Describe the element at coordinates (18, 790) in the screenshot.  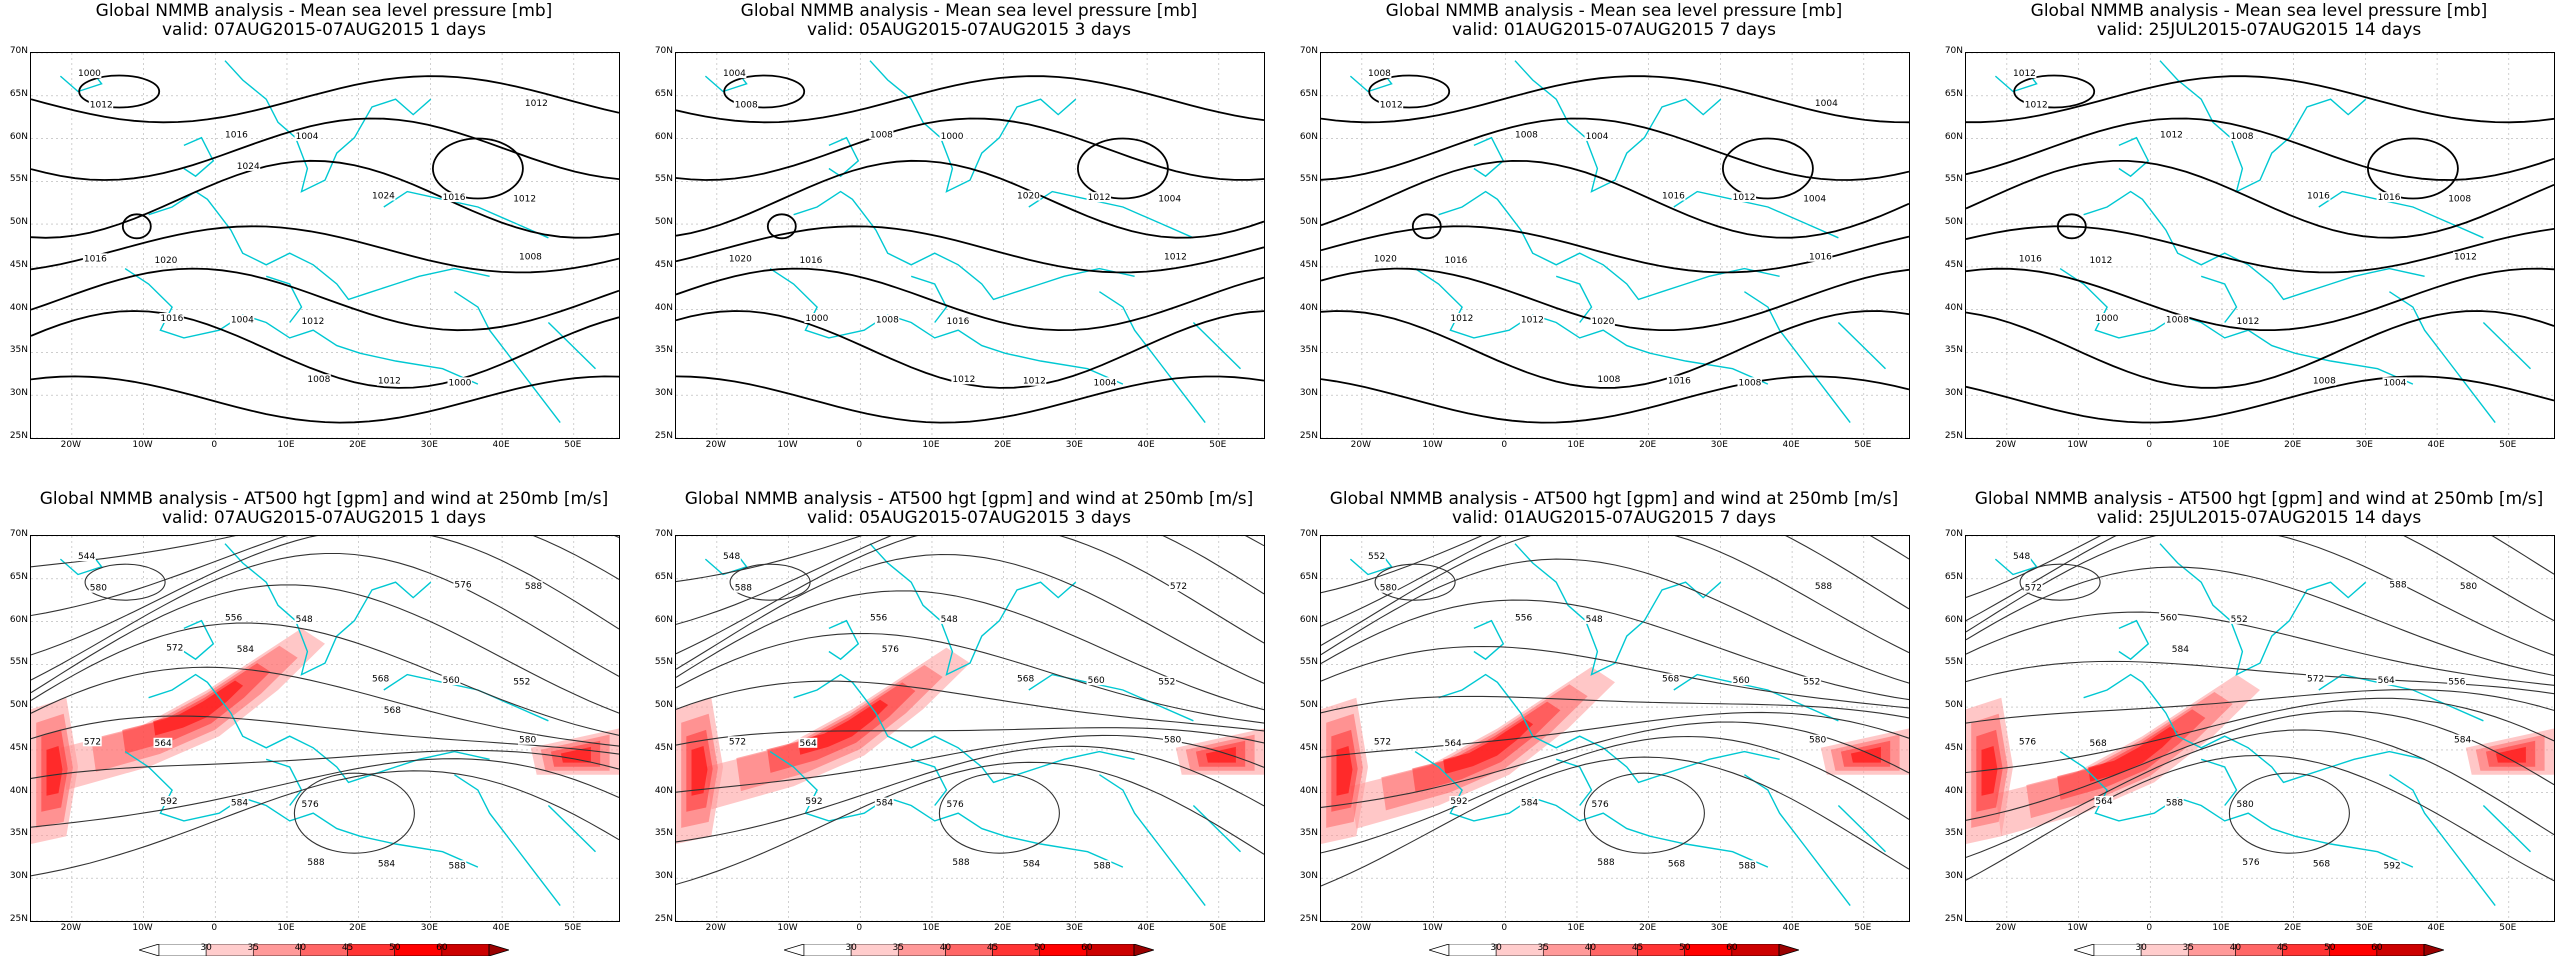
I see `lat-tick-label: 40N` at that location.